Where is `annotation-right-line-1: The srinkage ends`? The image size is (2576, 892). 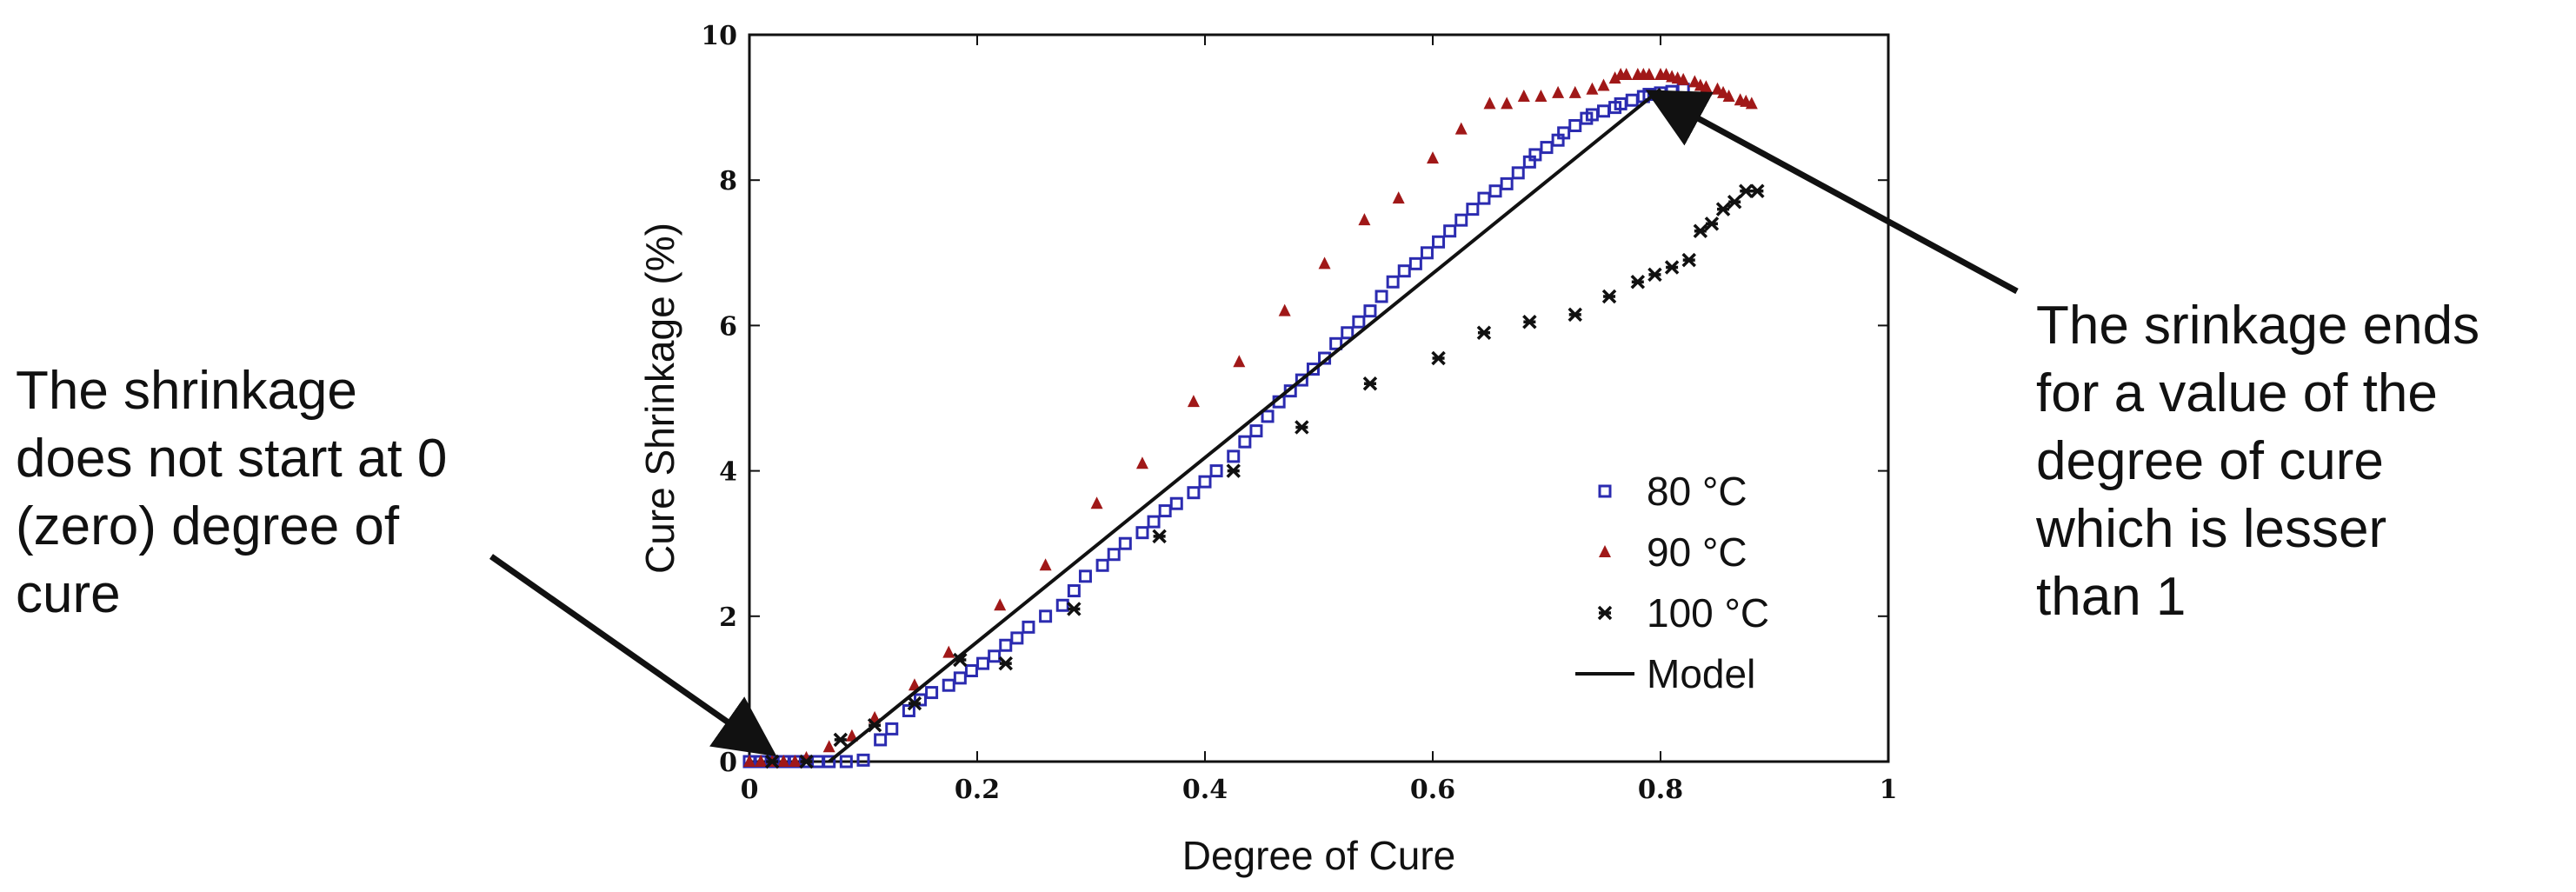
annotation-right-line-1: The srinkage ends is located at coordinates (2257, 326).